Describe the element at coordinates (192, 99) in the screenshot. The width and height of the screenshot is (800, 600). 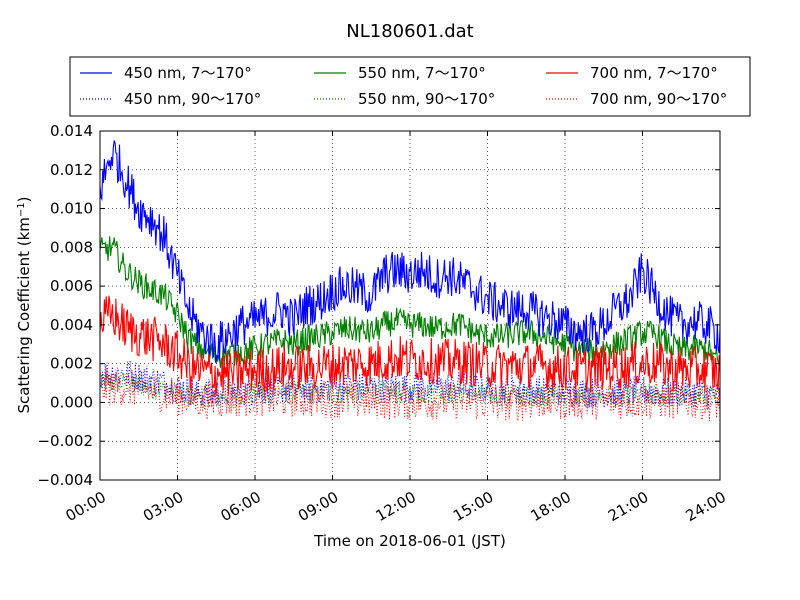
I see `legend-label: 450 nm, 90～170°` at that location.